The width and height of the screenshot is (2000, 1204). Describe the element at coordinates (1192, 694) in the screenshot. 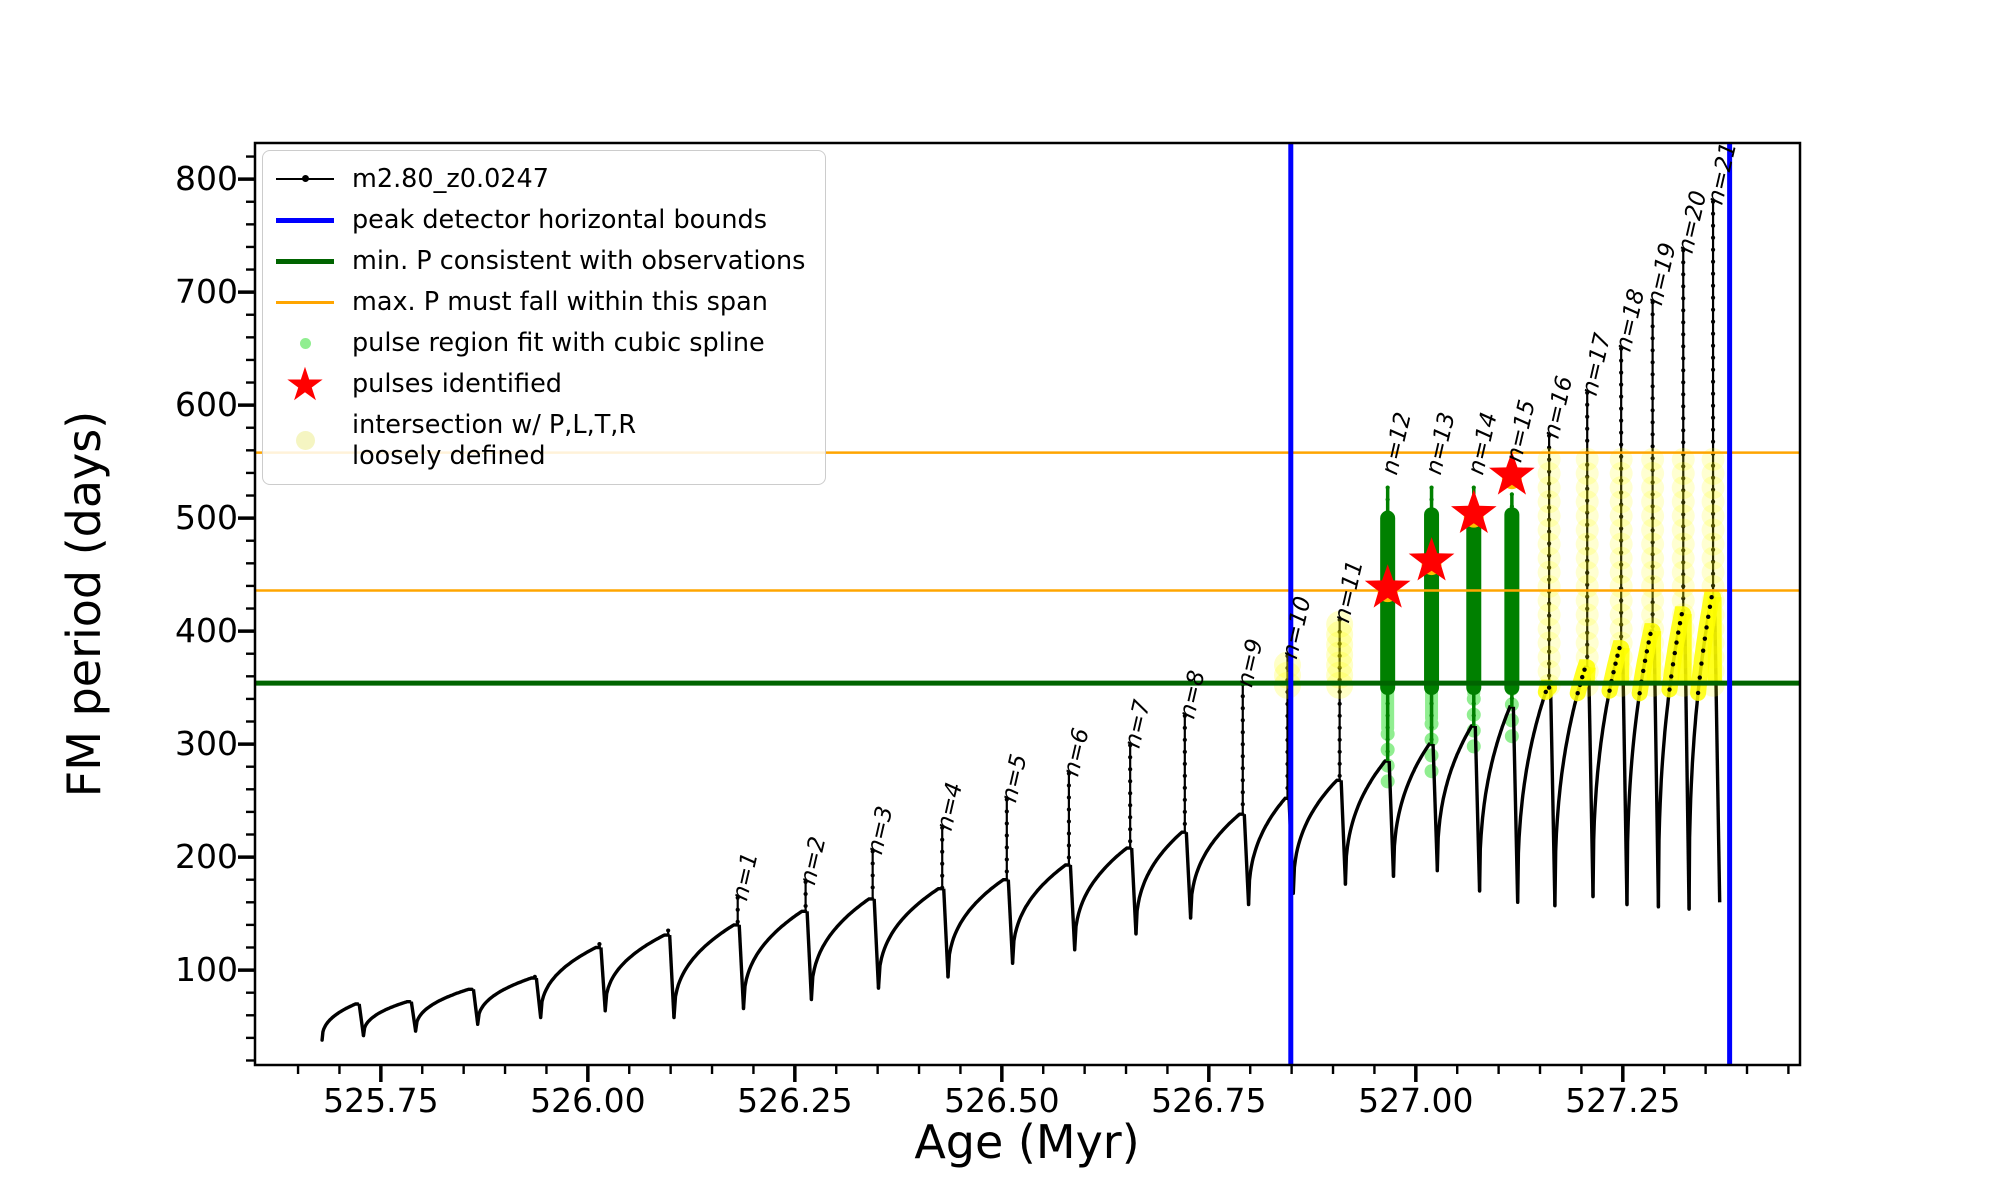

I see `peak-label: n=8` at that location.